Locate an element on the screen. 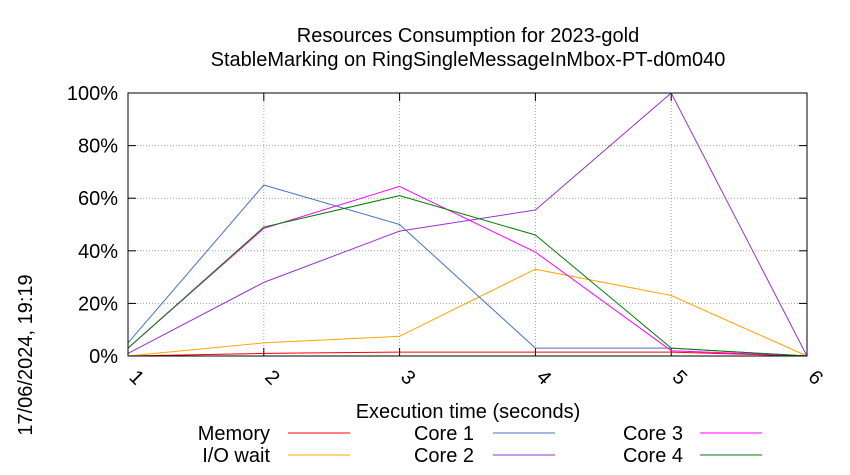 Image resolution: width=850 pixels, height=475 pixels. y-tick-label: 20% is located at coordinates (98, 304).